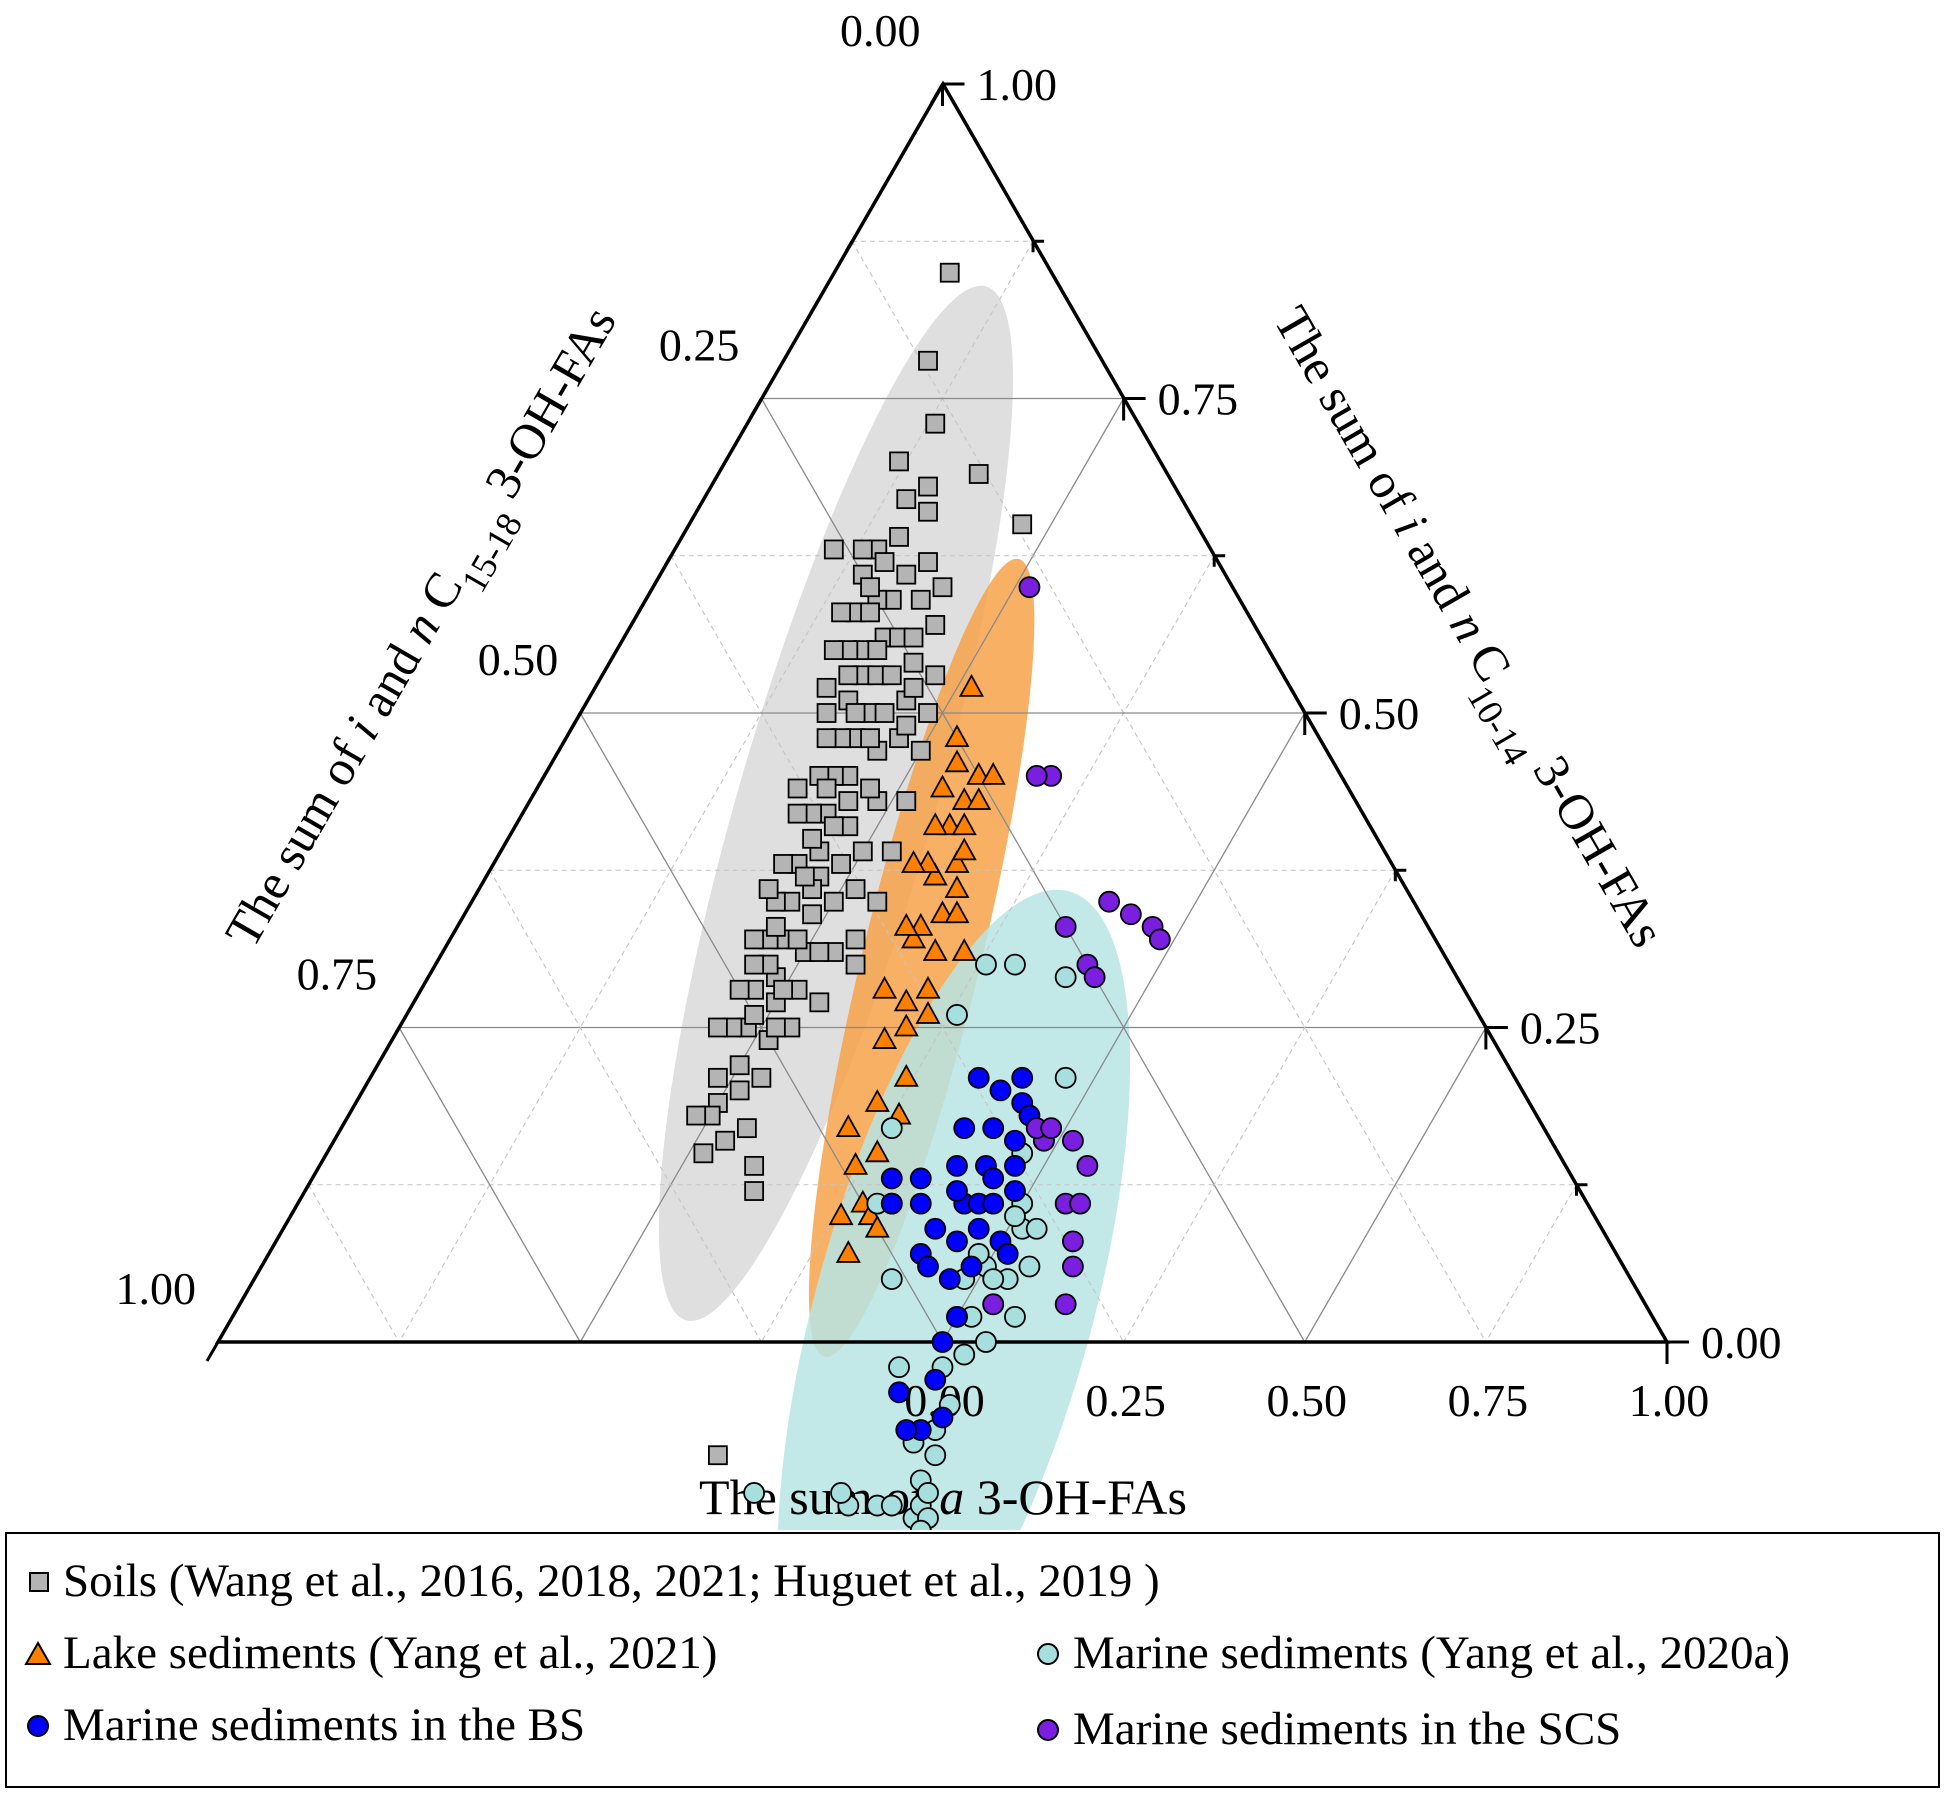  I want to click on circle-marker-icon, so click(1048, 1654).